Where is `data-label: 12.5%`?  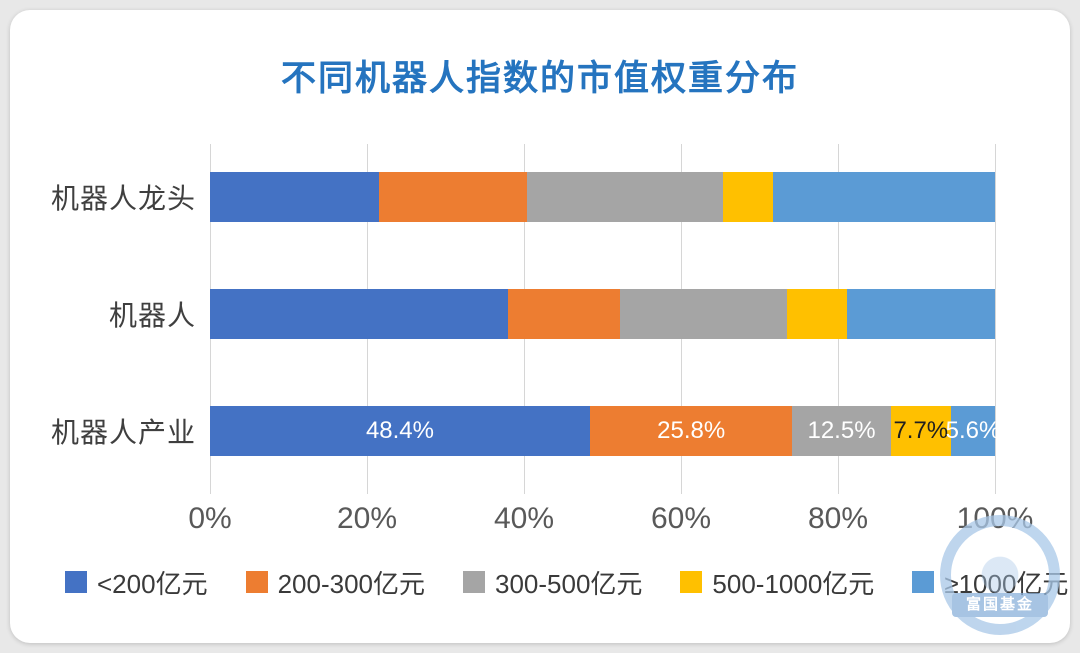
data-label: 12.5% is located at coordinates (841, 431).